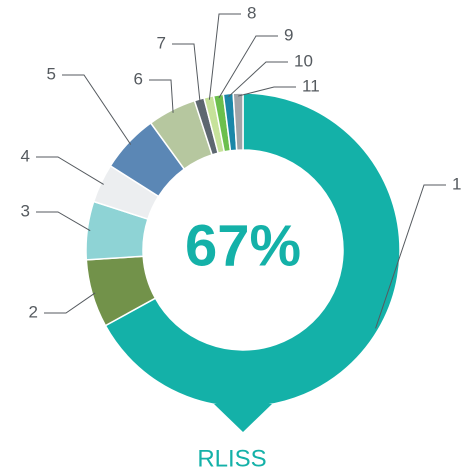 Image resolution: width=467 pixels, height=474 pixels. I want to click on donut-segment, so click(238, 121).